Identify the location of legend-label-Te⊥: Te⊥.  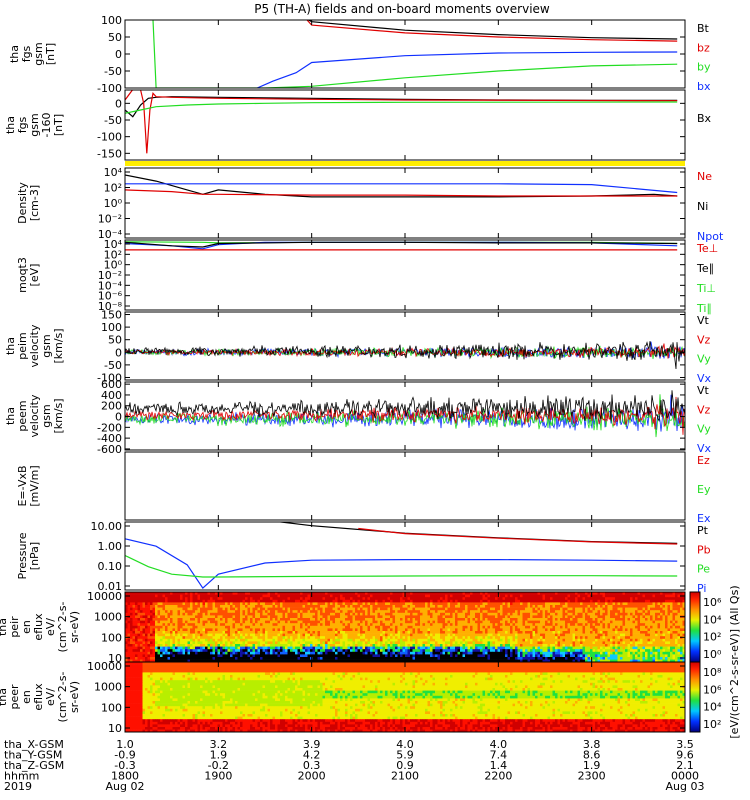
(707, 248).